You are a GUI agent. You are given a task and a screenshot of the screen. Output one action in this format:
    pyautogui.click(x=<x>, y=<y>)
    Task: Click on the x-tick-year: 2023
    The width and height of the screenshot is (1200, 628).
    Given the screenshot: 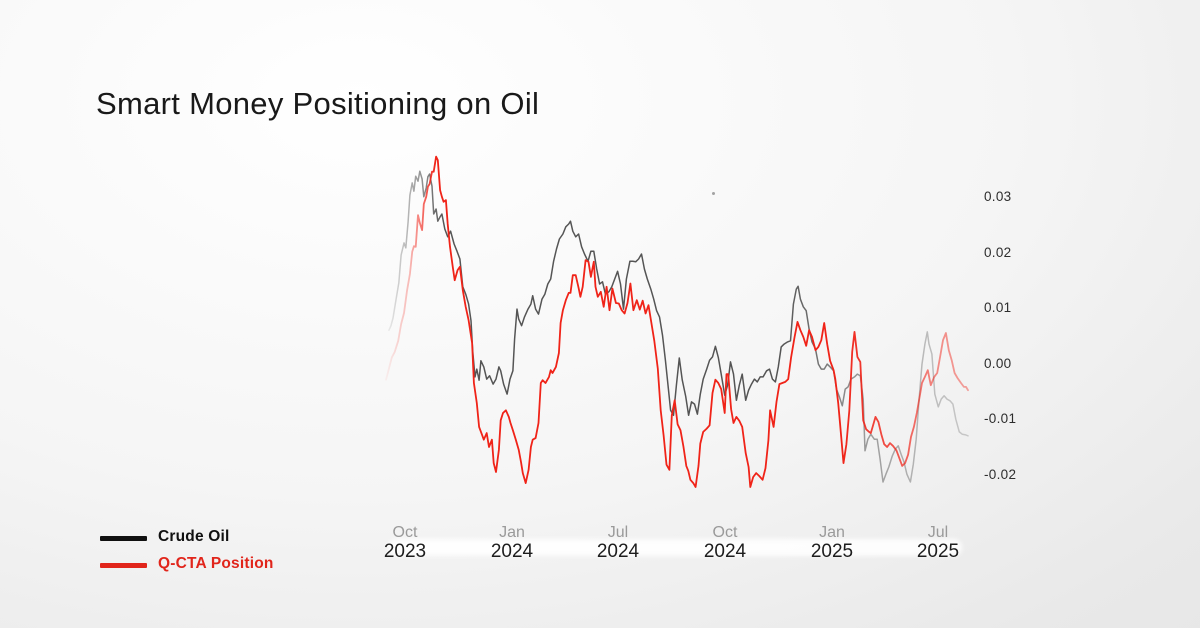 What is the action you would take?
    pyautogui.click(x=405, y=551)
    